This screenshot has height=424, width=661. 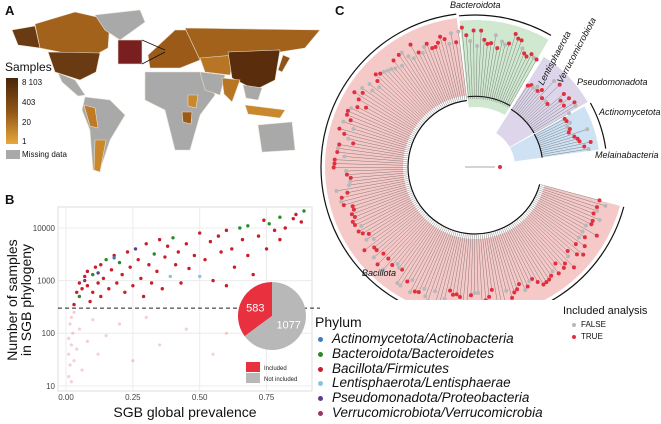 What do you see at coordinates (153, 58) in the screenshot?
I see `inset-line` at bounding box center [153, 58].